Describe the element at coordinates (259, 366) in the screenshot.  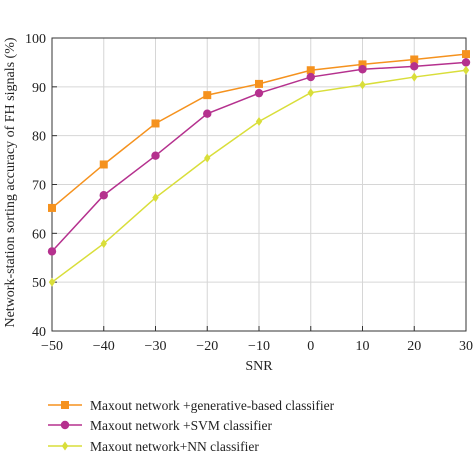
I see `x-axis-label: SNR` at that location.